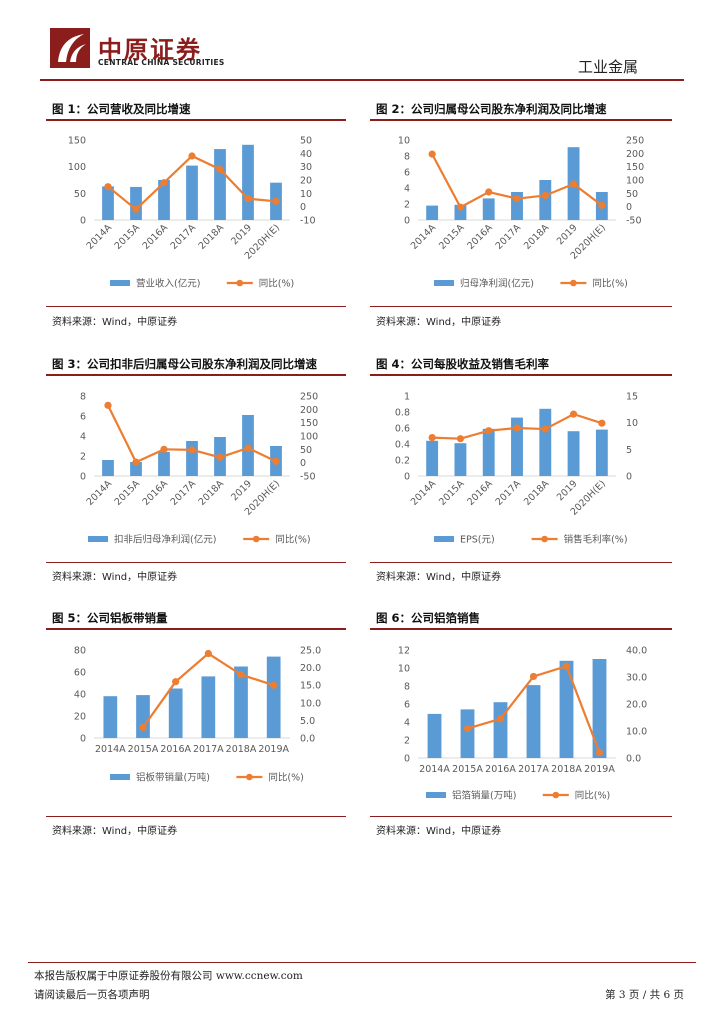 The width and height of the screenshot is (724, 1024). Describe the element at coordinates (404, 651) in the screenshot. I see `left-tick-label: 12` at that location.